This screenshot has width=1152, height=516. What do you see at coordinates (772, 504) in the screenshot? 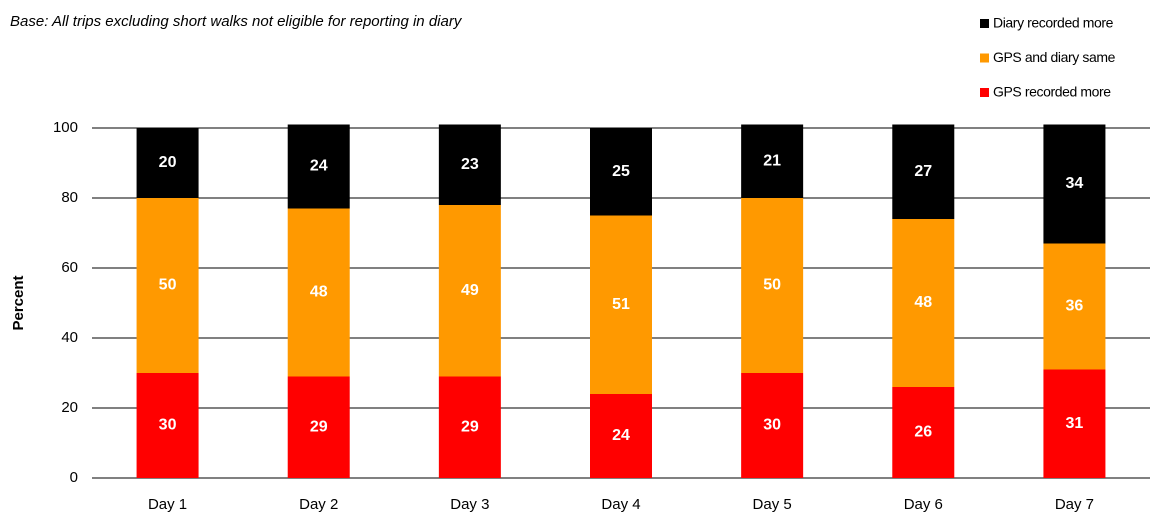
I see `x-tick-label: Day 5` at bounding box center [772, 504].